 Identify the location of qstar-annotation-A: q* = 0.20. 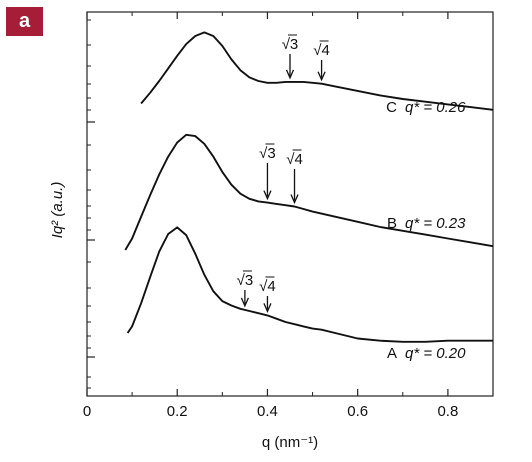
(435, 353).